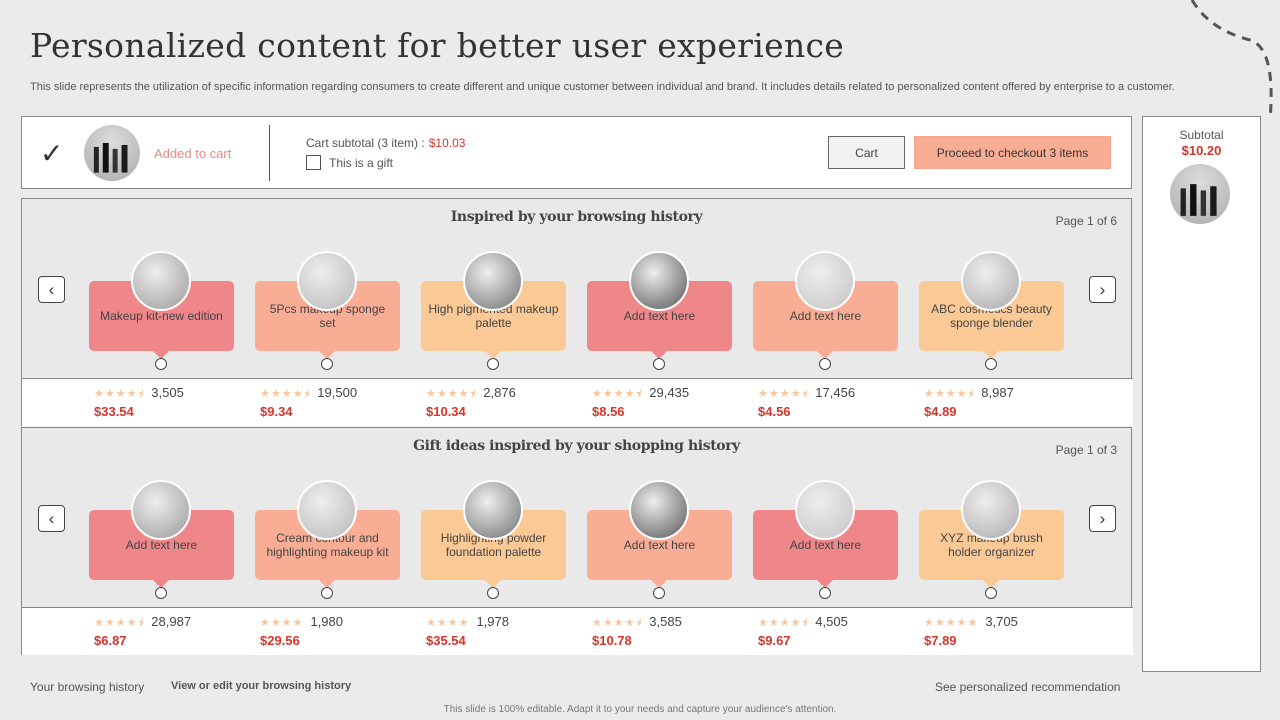 The height and width of the screenshot is (720, 1280). Describe the element at coordinates (997, 392) in the screenshot. I see `rating-count: 8,987` at that location.